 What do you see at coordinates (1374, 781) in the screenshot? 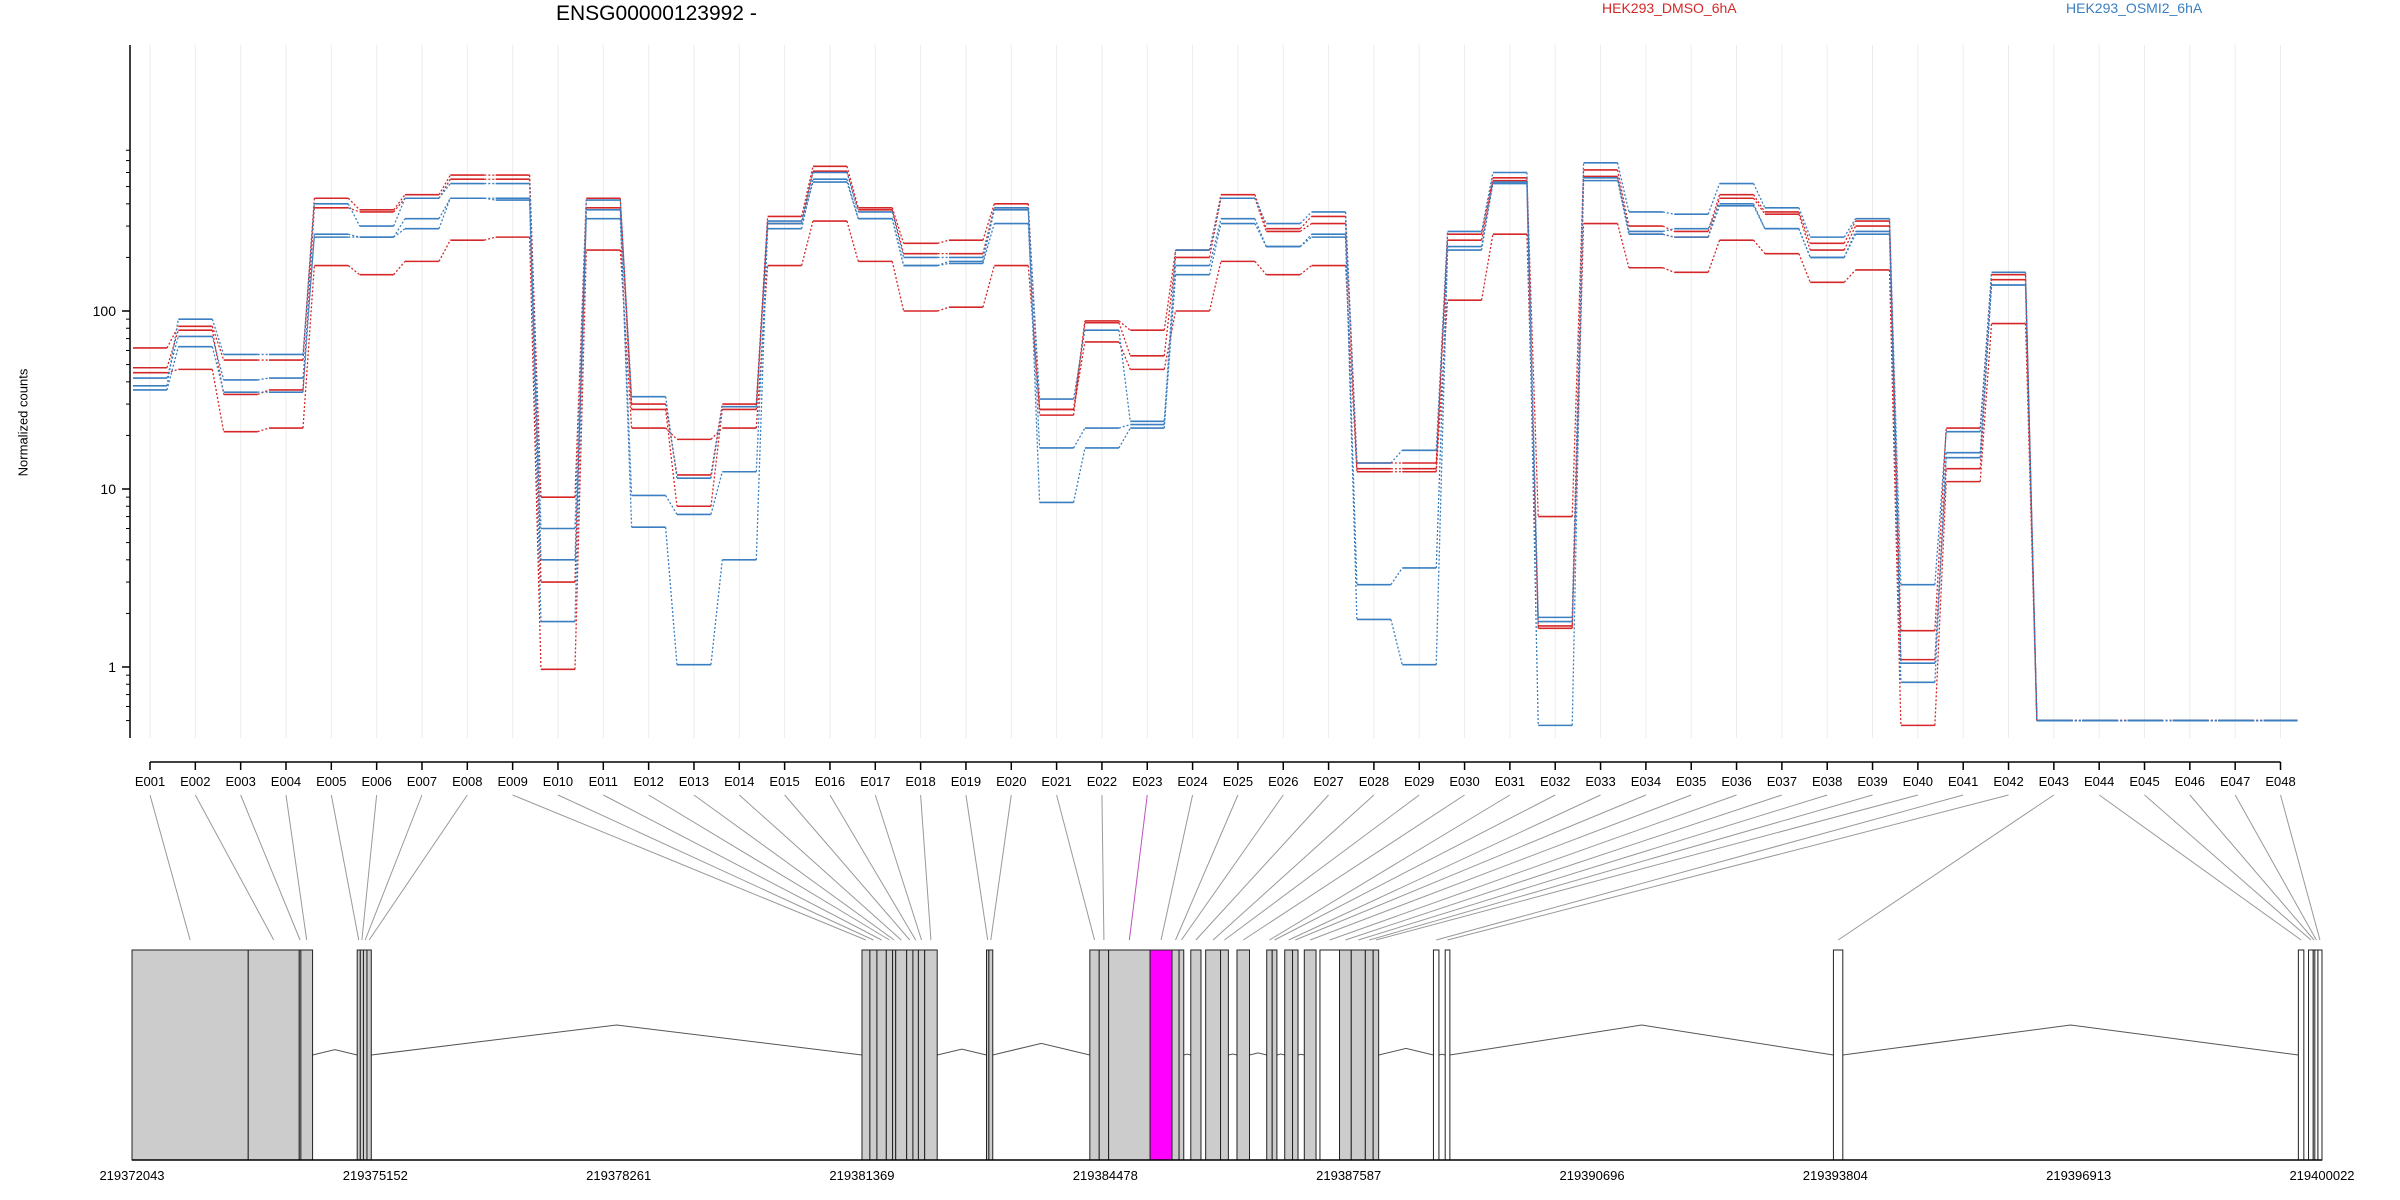
I see `x-tick-label: E028` at bounding box center [1374, 781].